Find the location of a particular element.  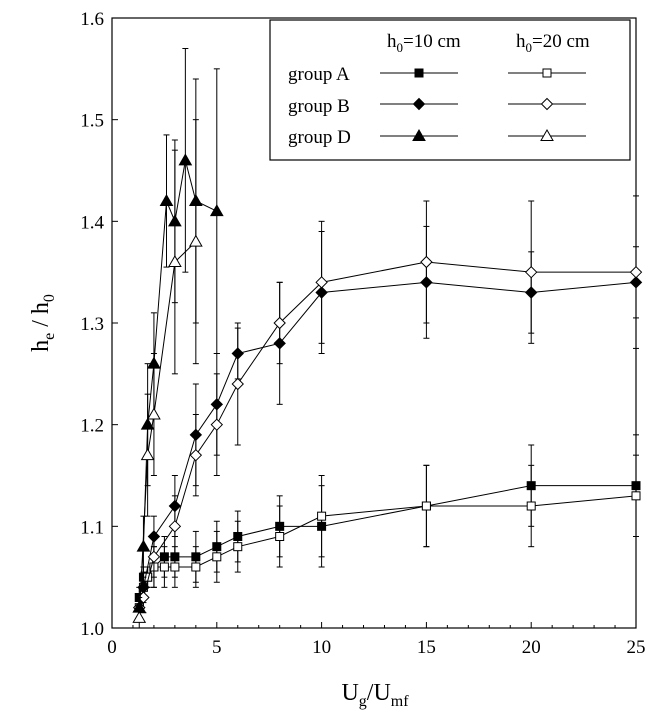

legend-col1-header: h0=10 cm is located at coordinates (424, 43).